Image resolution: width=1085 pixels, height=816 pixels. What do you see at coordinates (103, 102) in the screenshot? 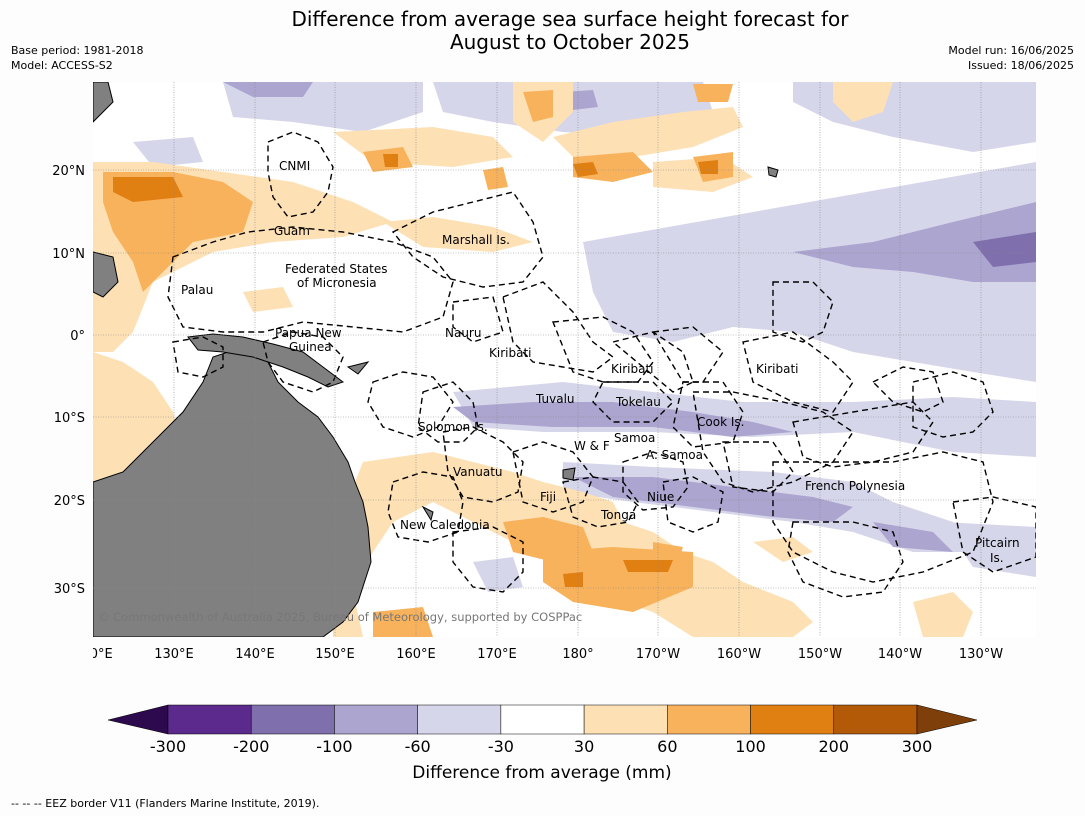
I see `borneo-philippines` at bounding box center [103, 102].